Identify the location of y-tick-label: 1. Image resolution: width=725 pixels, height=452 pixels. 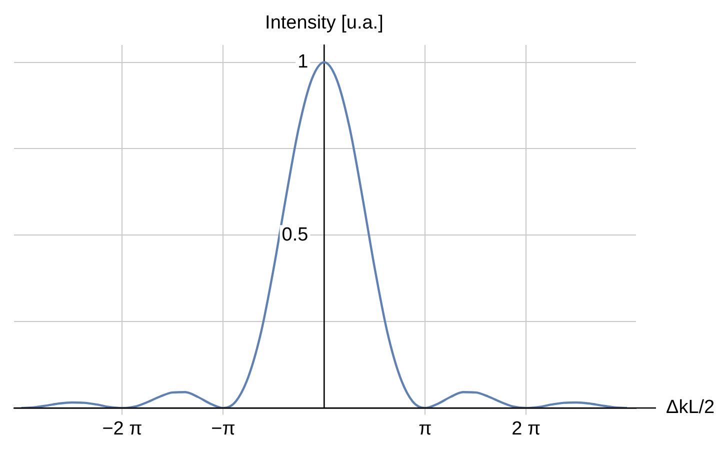
(303, 62).